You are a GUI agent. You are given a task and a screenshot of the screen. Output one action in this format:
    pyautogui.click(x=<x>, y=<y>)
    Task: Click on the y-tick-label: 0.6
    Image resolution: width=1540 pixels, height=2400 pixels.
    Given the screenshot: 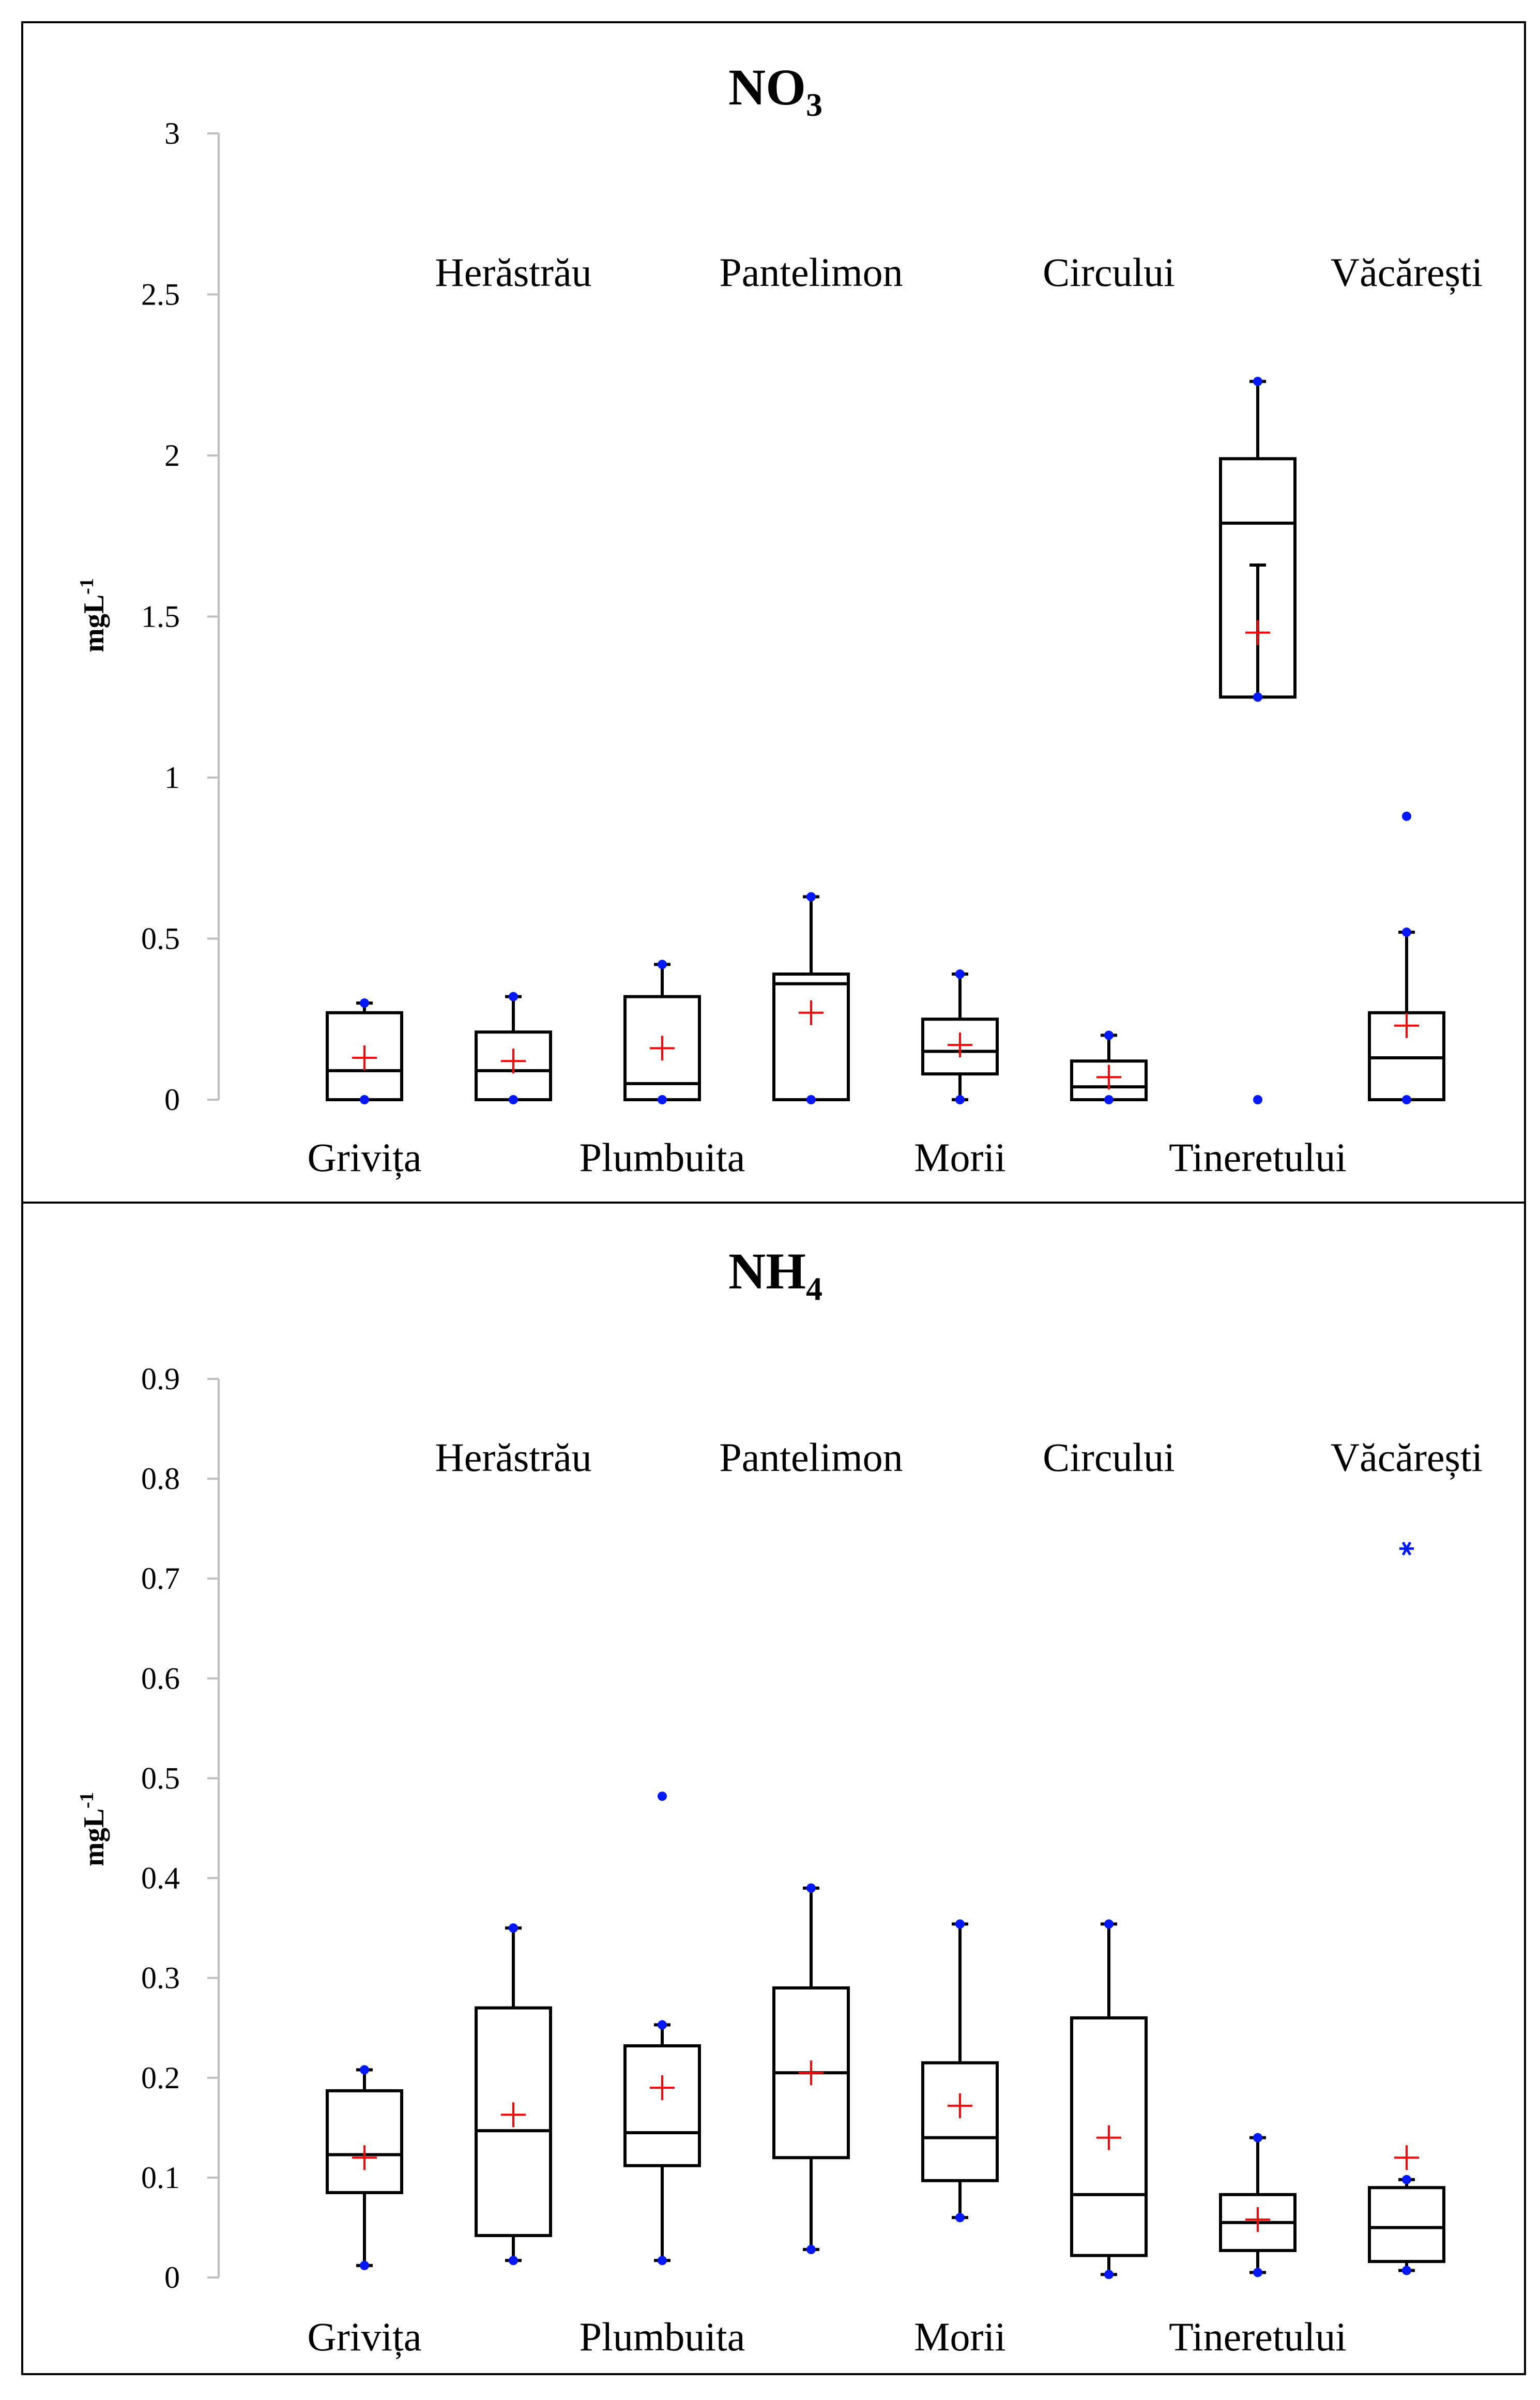 What is the action you would take?
    pyautogui.click(x=161, y=1678)
    